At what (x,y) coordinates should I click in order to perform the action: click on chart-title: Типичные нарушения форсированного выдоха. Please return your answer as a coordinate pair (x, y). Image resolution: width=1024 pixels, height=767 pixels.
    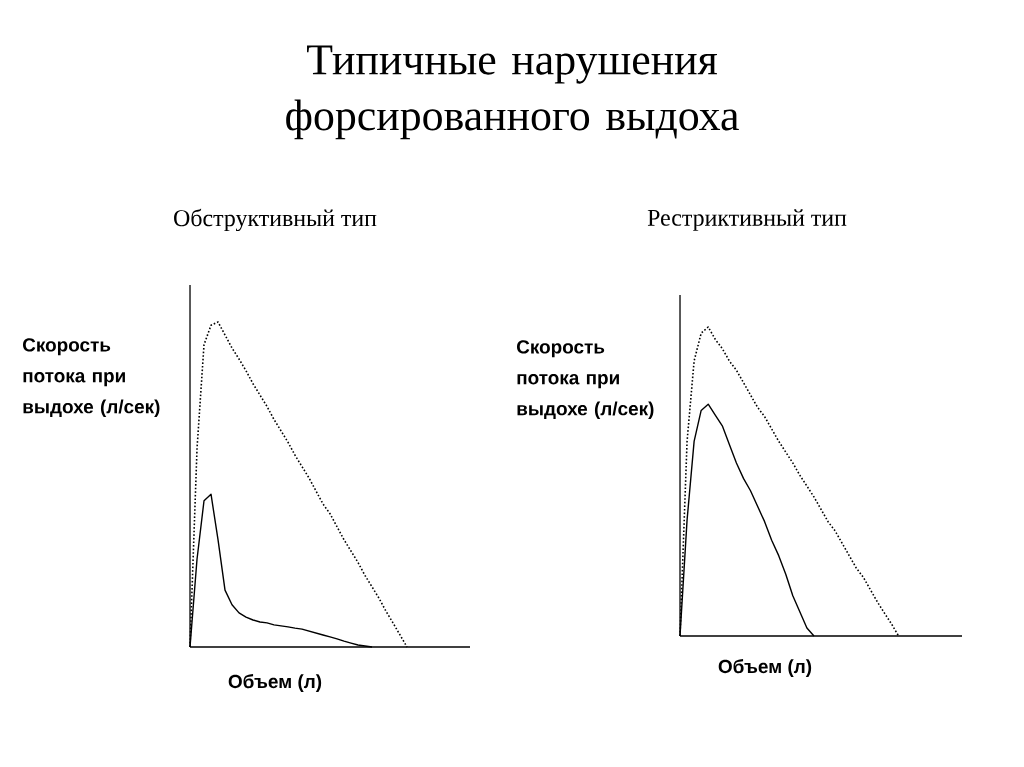
    Looking at the image, I should click on (512, 92).